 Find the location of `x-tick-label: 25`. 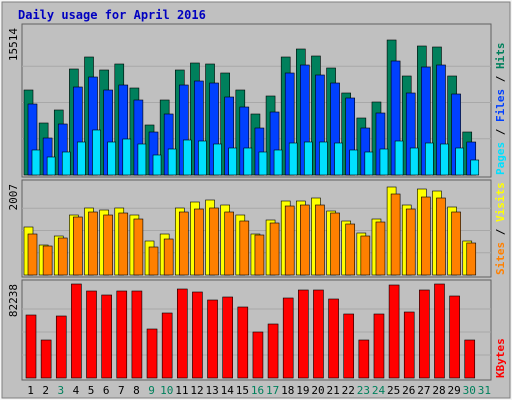

x-tick-label: 25 is located at coordinates (393, 390).